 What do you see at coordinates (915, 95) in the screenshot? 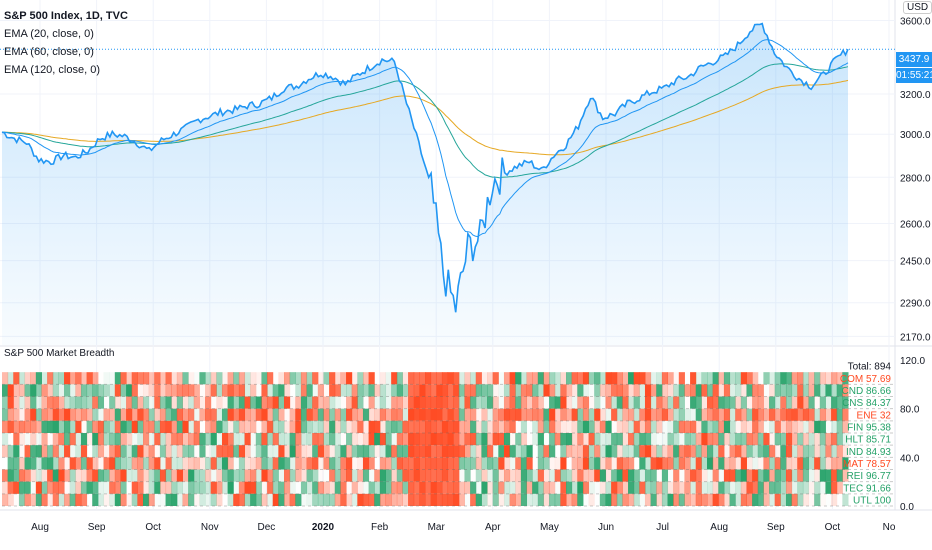
I see `price-tick-label: 3200.0` at bounding box center [915, 95].